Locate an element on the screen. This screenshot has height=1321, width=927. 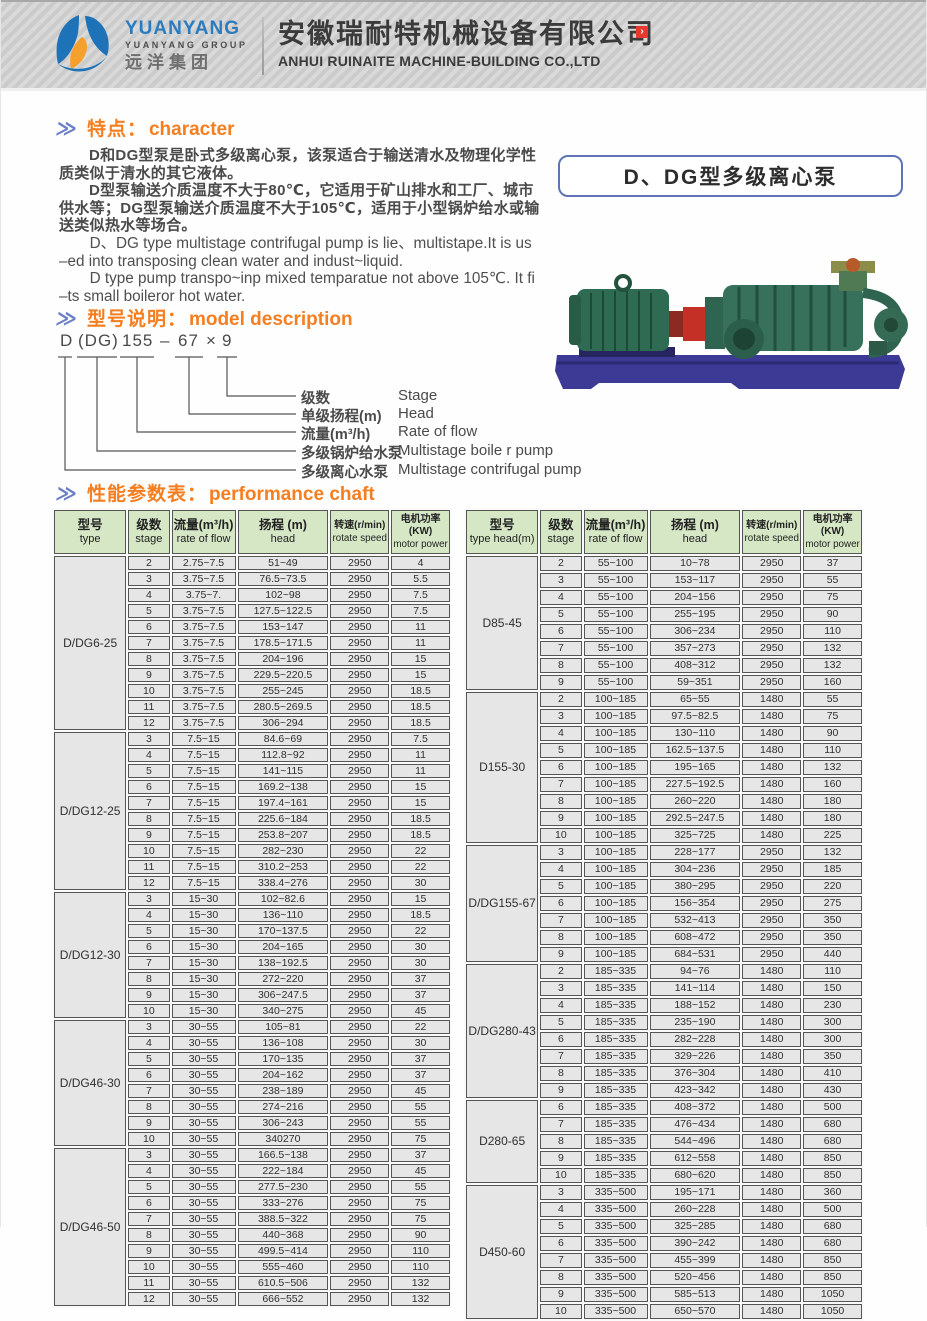
table-cell: 150 is located at coordinates (832, 988).